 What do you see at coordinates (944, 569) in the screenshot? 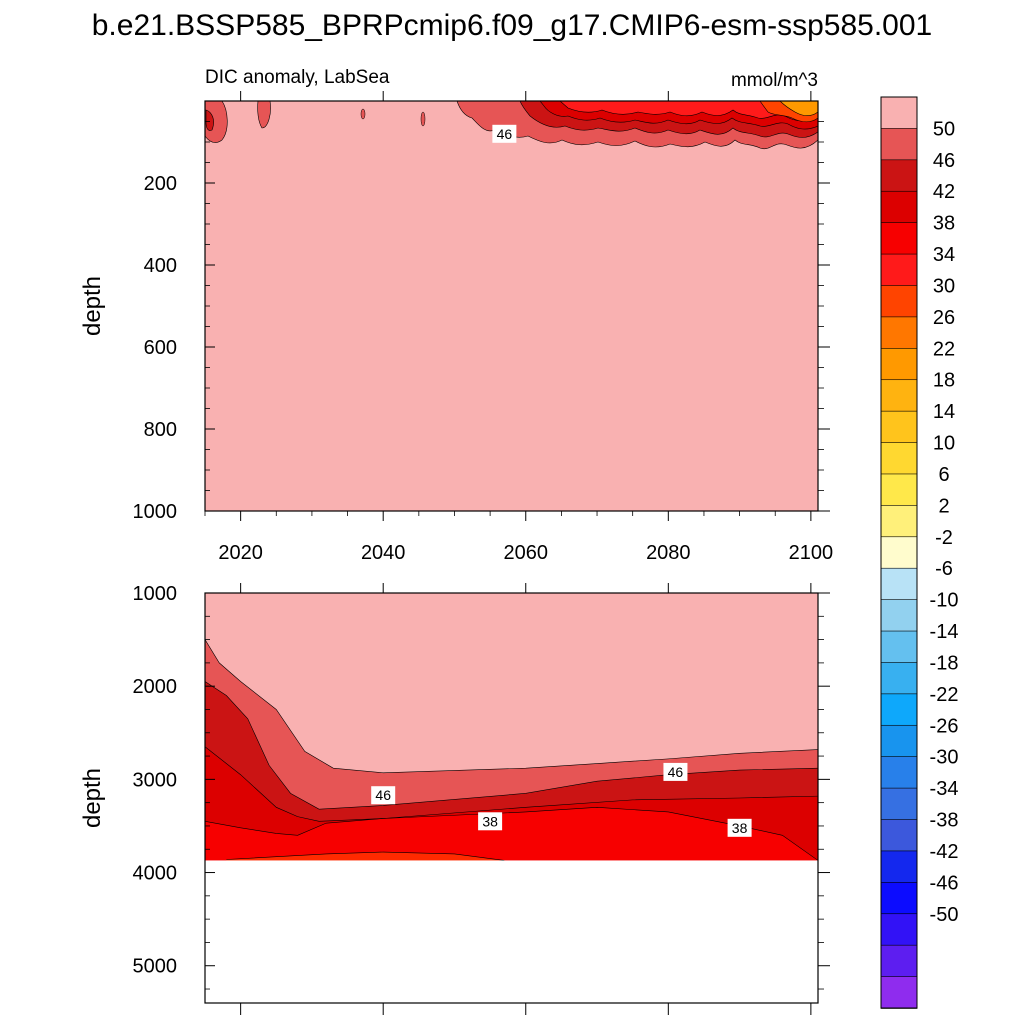
I see `colorbar-label: -6` at bounding box center [944, 569].